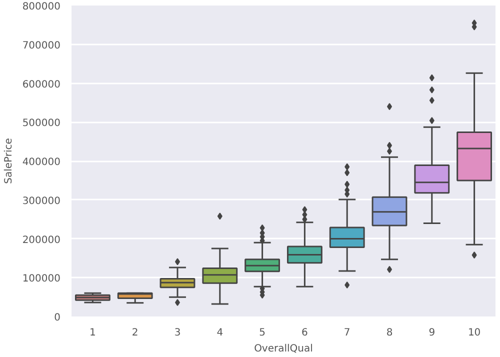  I want to click on x-tick-label: 7, so click(347, 333).